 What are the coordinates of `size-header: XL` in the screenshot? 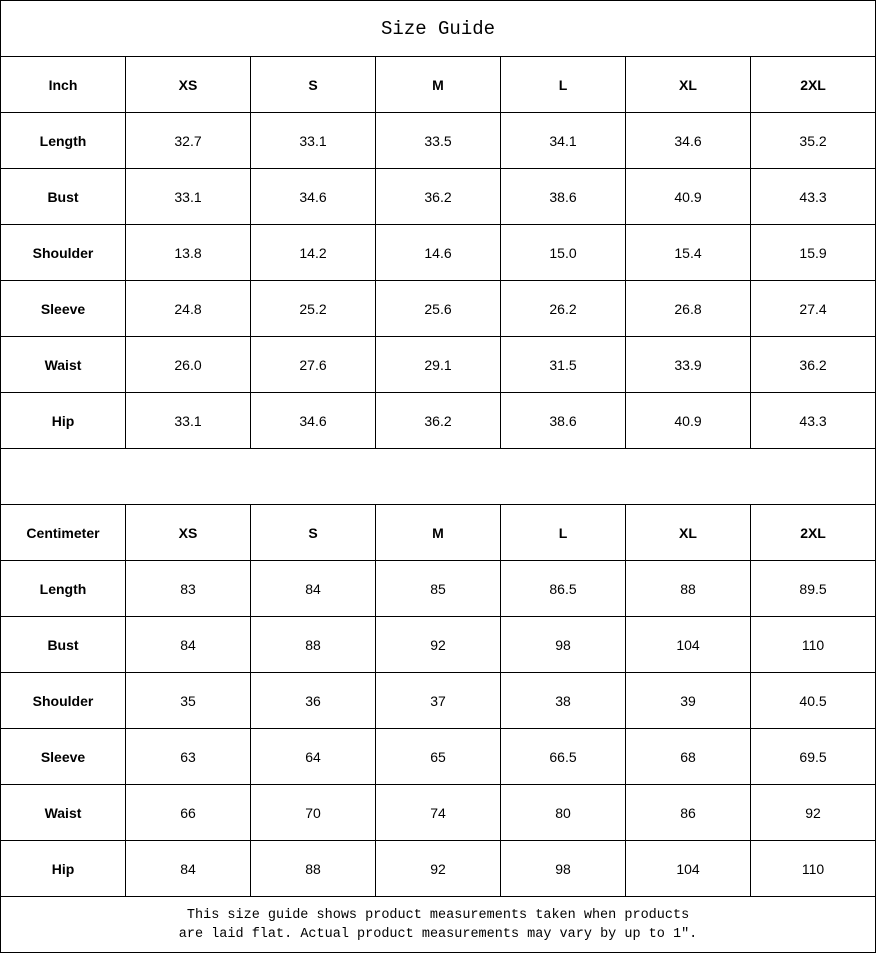 It's located at (688, 84).